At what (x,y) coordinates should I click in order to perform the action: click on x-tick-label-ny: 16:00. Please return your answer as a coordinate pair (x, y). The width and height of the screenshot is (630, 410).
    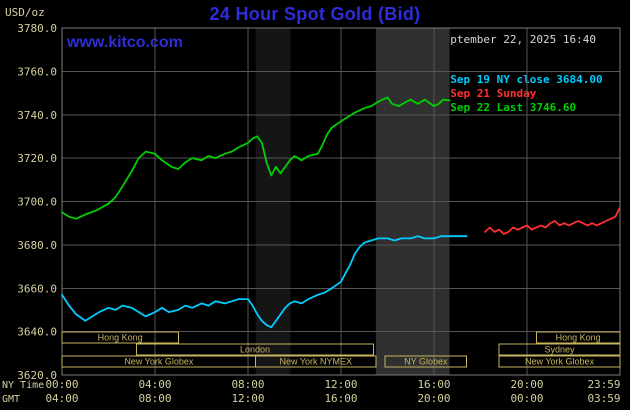
    Looking at the image, I should click on (433, 384).